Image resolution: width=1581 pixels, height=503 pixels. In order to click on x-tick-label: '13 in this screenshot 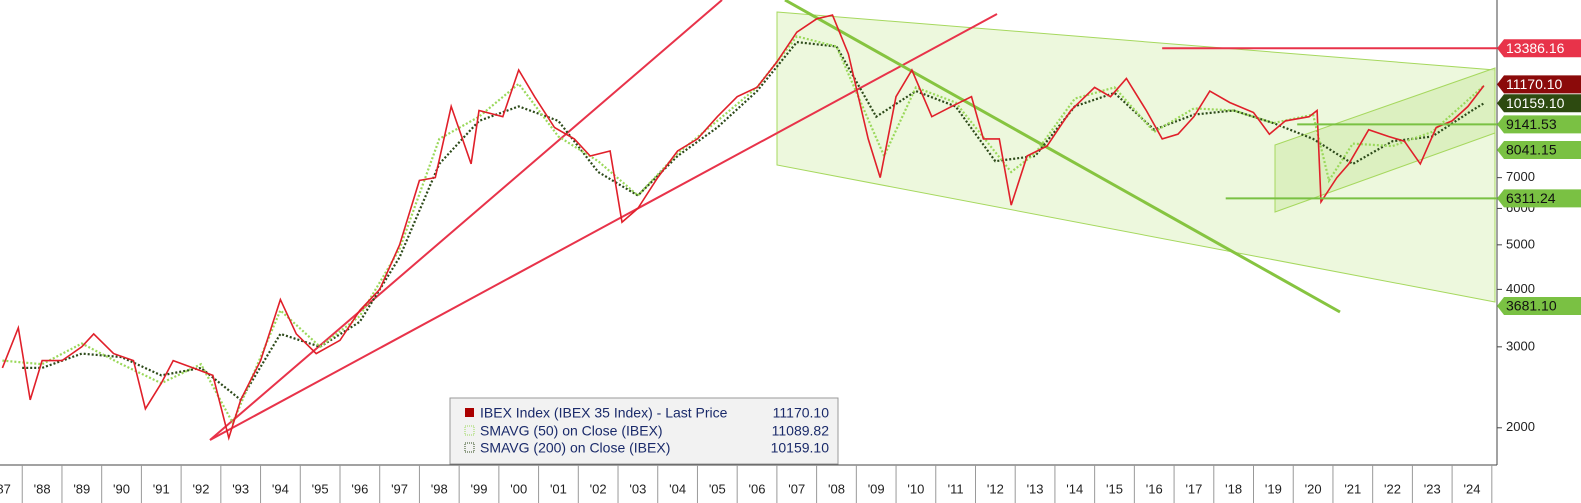, I will do `click(1035, 488)`.